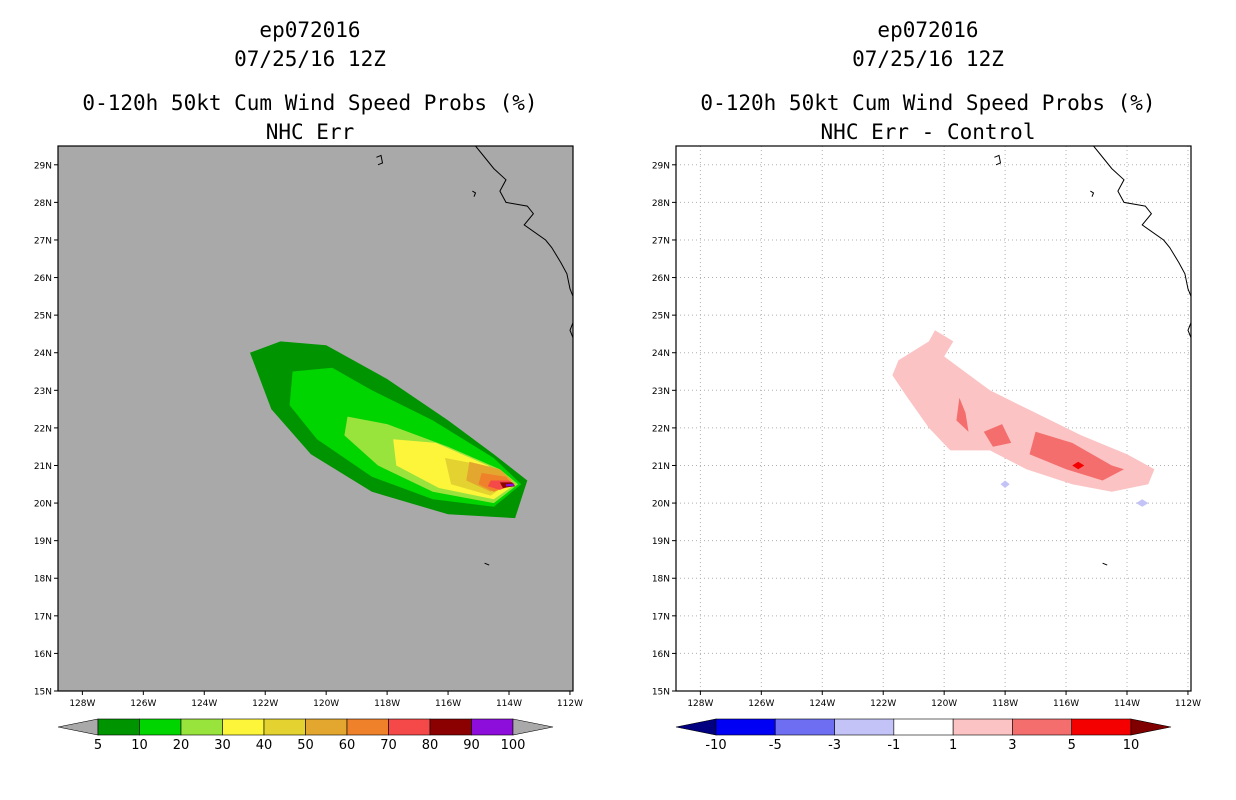  I want to click on lat-label: 18N, so click(43, 580).